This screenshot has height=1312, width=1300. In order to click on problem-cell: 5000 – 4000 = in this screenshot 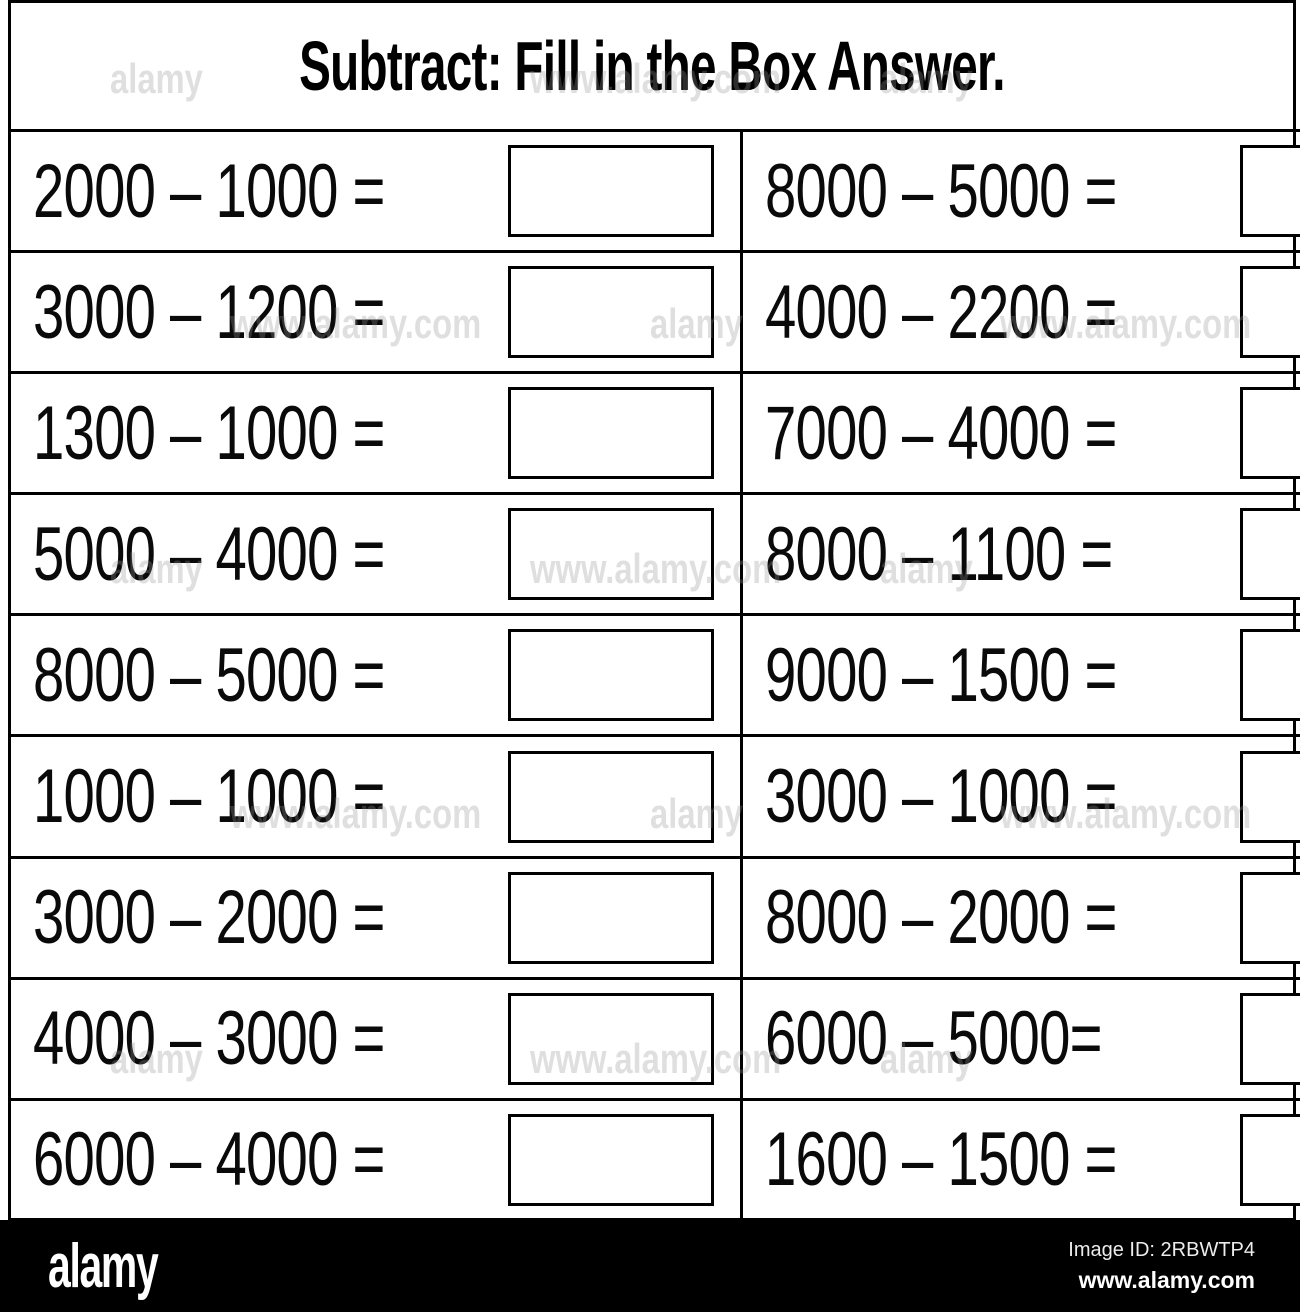, I will do `click(376, 552)`.